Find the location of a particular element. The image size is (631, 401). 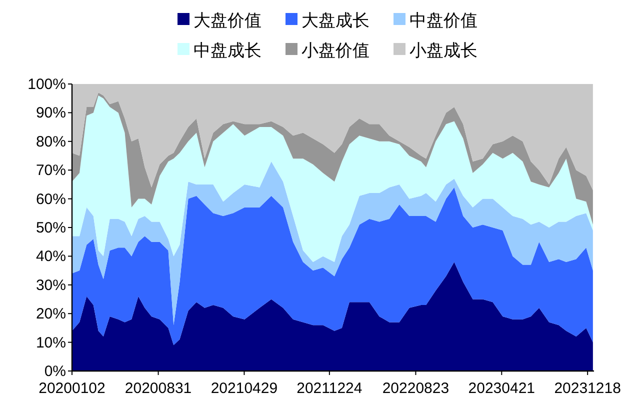

y-tick-label: 80% is located at coordinates (51, 141).